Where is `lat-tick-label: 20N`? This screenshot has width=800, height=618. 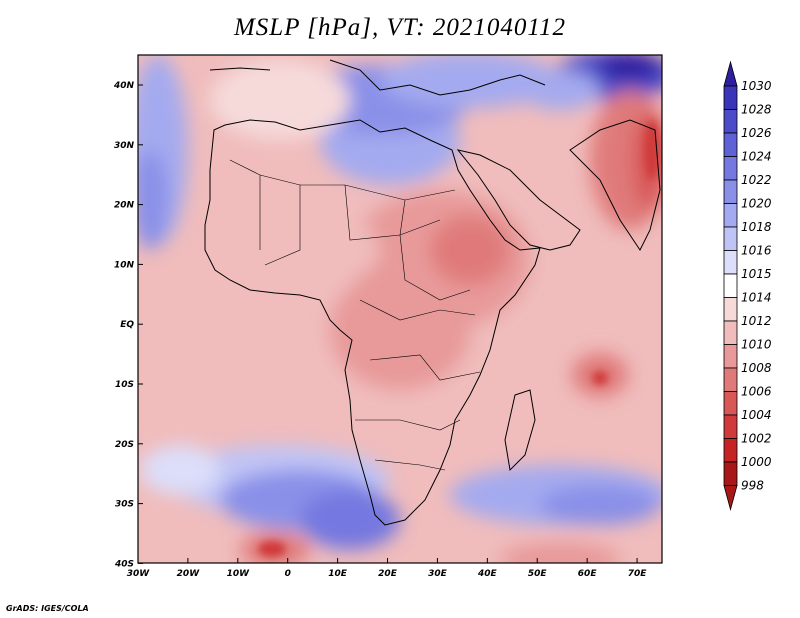 lat-tick-label: 20N is located at coordinates (124, 206).